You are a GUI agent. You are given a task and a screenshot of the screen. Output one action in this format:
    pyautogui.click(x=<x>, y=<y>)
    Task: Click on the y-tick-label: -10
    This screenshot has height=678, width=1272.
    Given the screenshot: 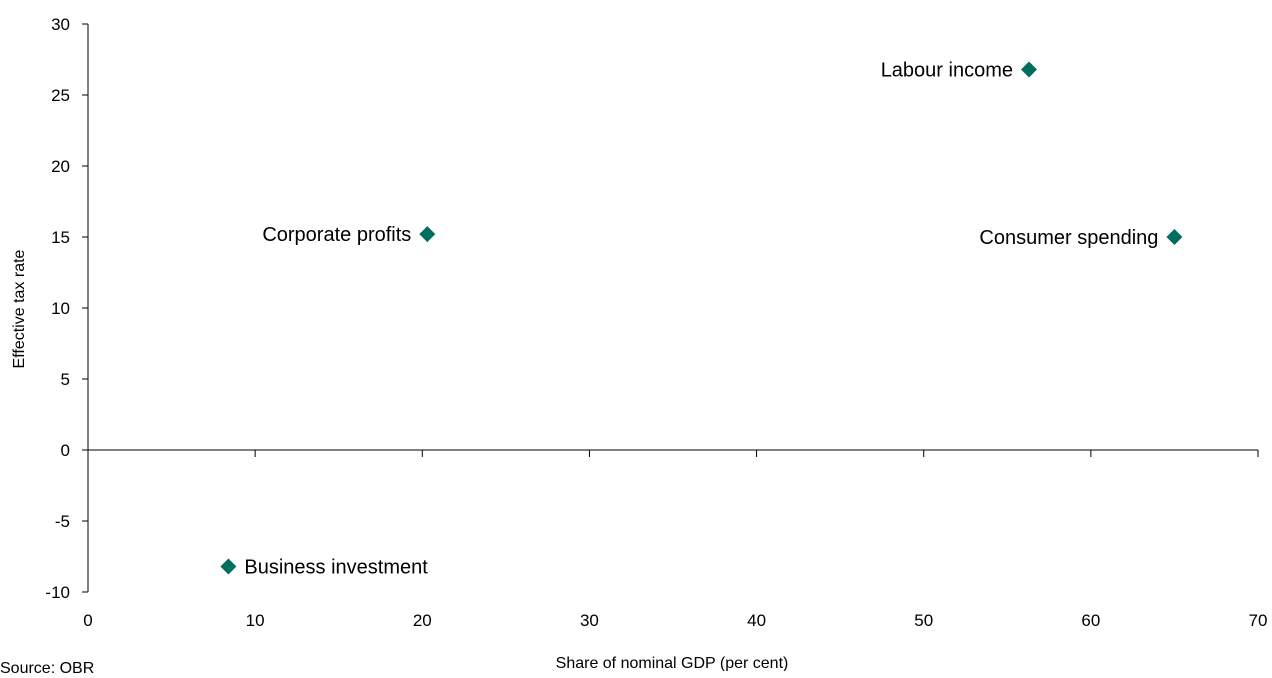 What is the action you would take?
    pyautogui.click(x=57, y=592)
    